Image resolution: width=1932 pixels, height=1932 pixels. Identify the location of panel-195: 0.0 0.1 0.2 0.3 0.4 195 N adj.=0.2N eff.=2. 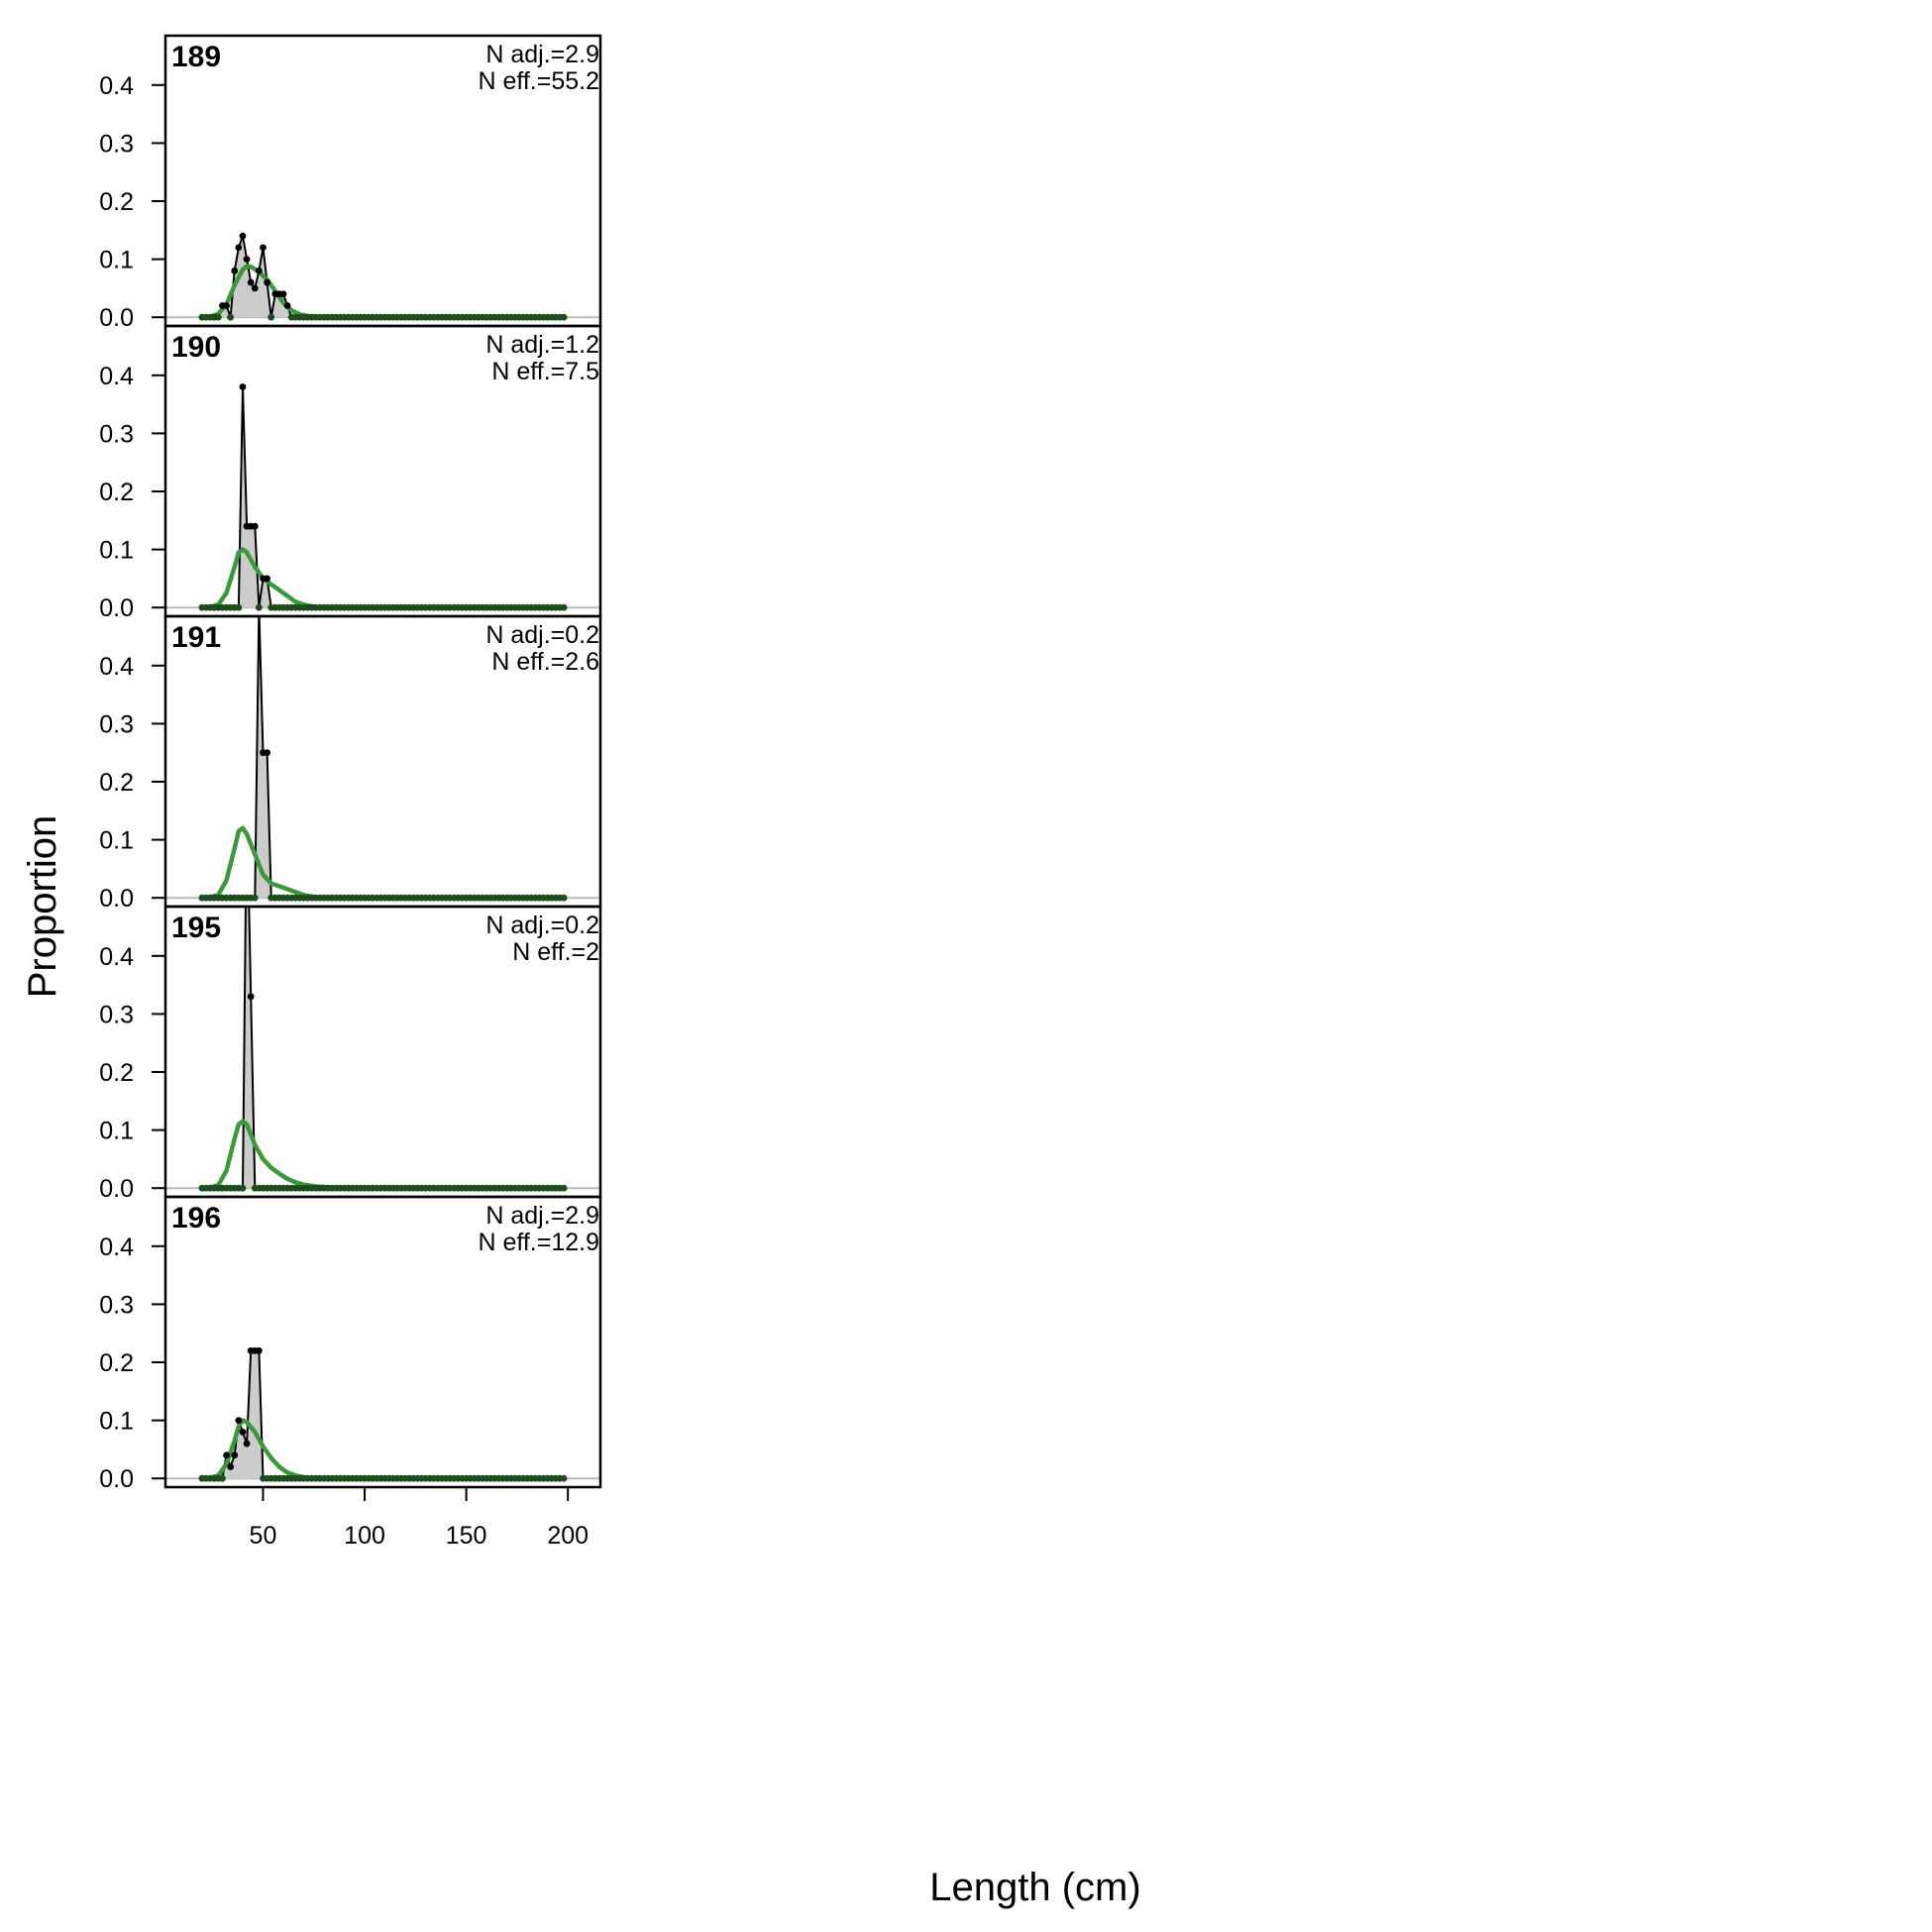
(350, 999).